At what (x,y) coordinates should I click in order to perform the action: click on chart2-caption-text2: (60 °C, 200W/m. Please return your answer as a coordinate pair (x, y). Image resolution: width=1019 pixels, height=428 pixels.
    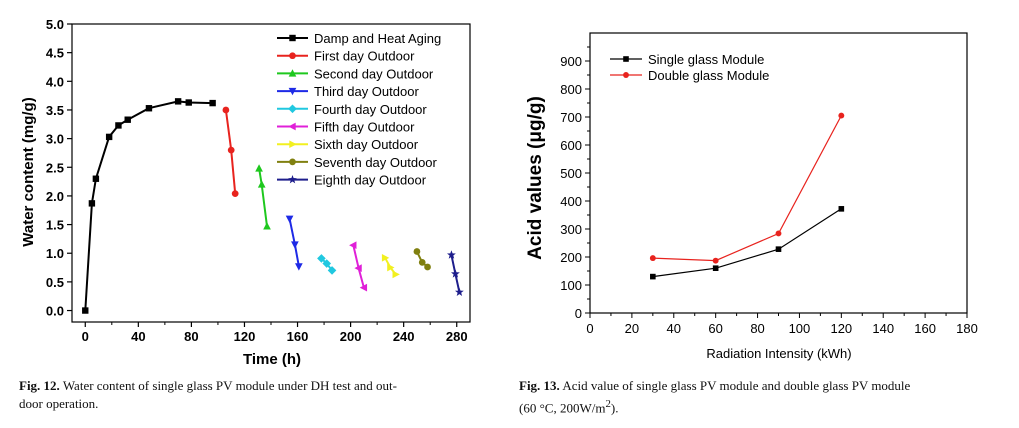
    Looking at the image, I should click on (562, 408).